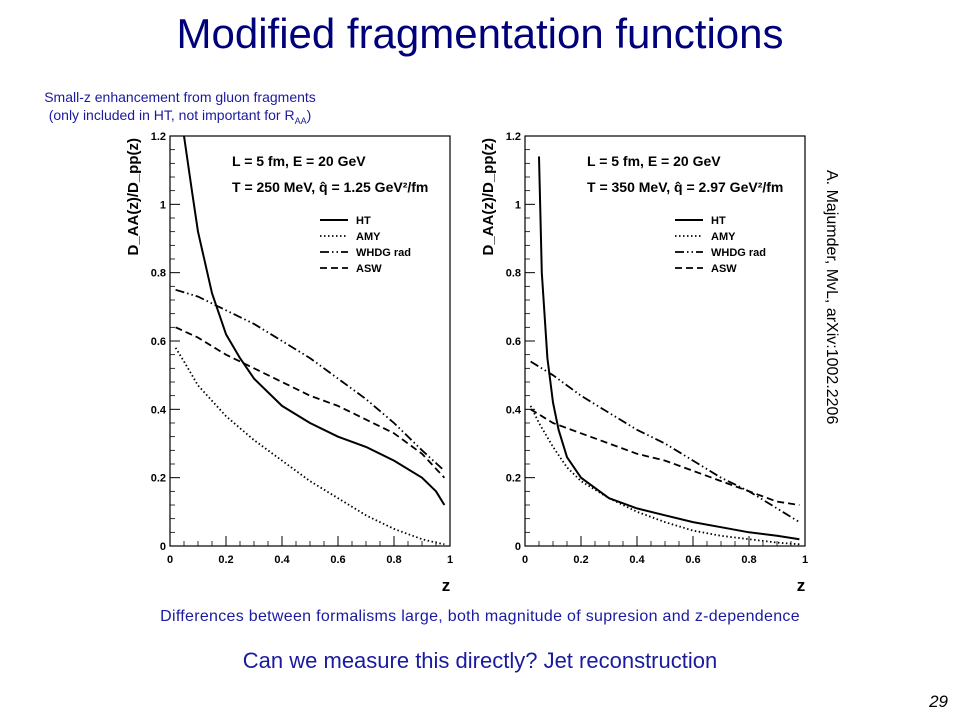 The height and width of the screenshot is (720, 960). I want to click on citation: A. Majumder, MvL, arXiv:1002.2206, so click(832, 315).